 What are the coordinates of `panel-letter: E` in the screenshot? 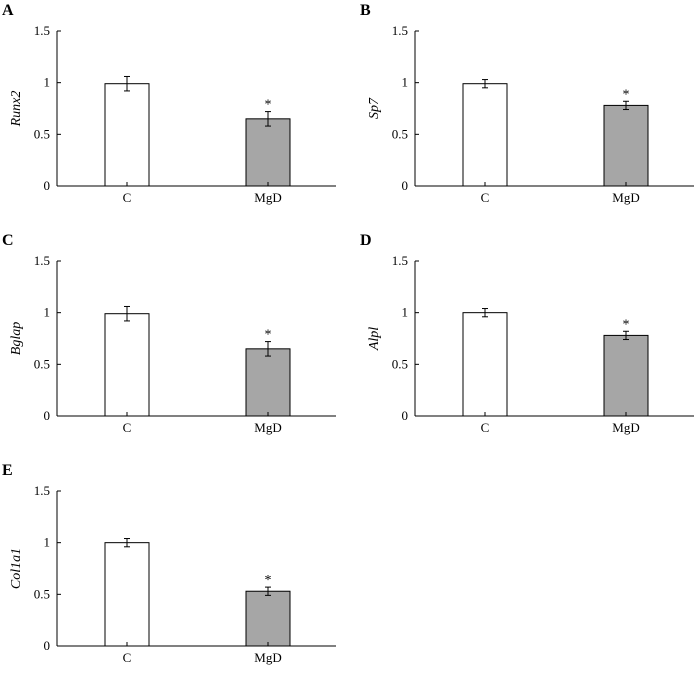 It's located at (7, 470).